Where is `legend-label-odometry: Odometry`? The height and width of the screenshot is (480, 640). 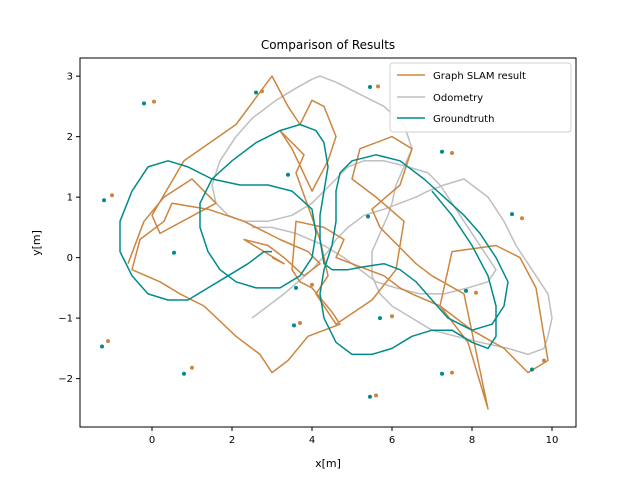 legend-label-odometry: Odometry is located at coordinates (458, 98).